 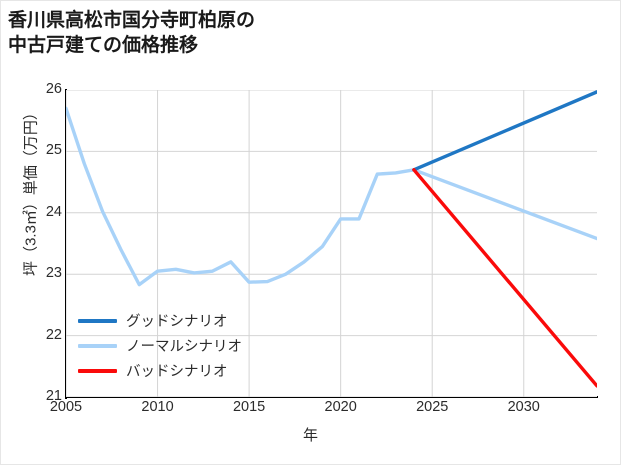 I want to click on legend-item-label: グッドシナリオ, so click(x=177, y=322).